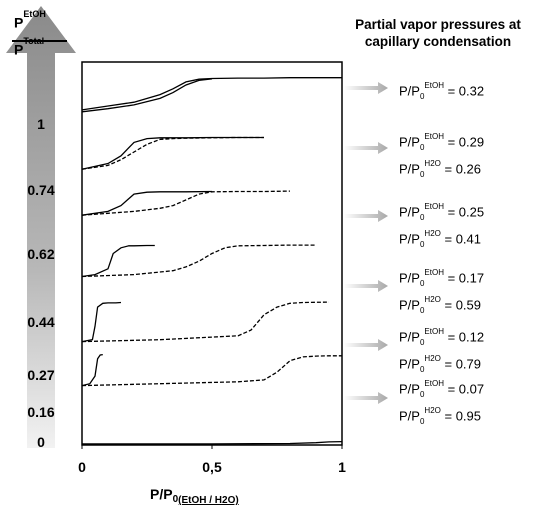 The height and width of the screenshot is (508, 533). Describe the element at coordinates (41, 412) in the screenshot. I see `ratio-label-0-16: 0.16` at that location.